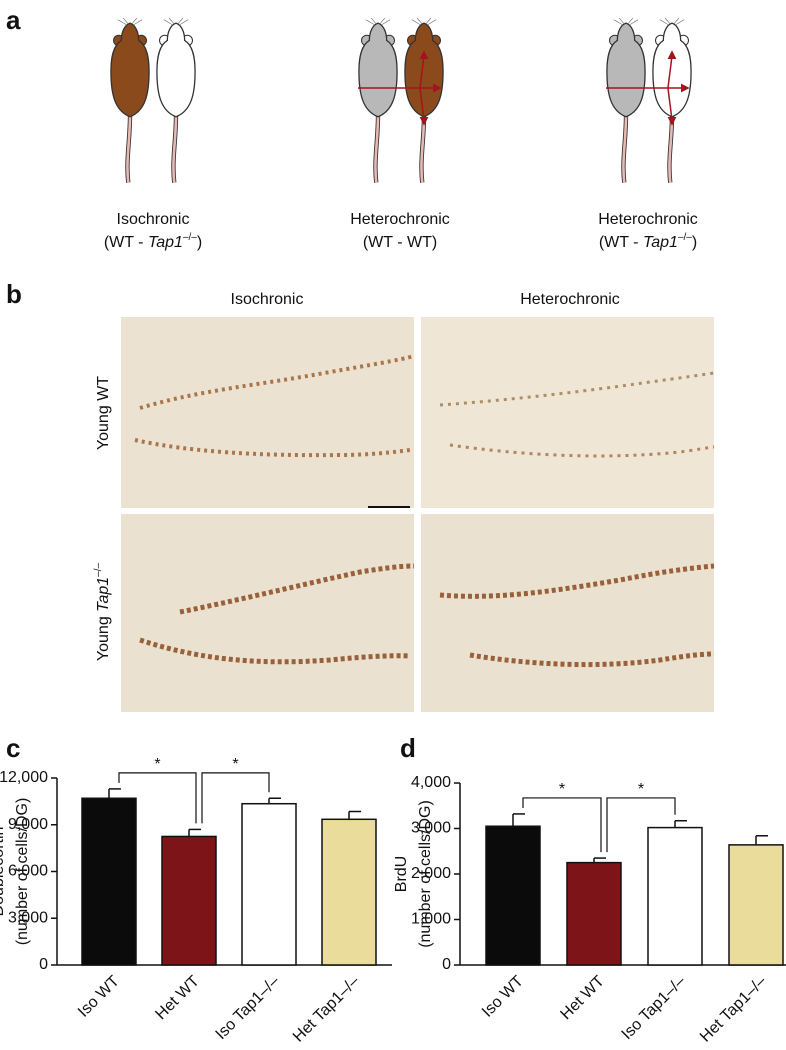  Describe the element at coordinates (401, 874) in the screenshot. I see `y-axis-label: BrdU` at that location.